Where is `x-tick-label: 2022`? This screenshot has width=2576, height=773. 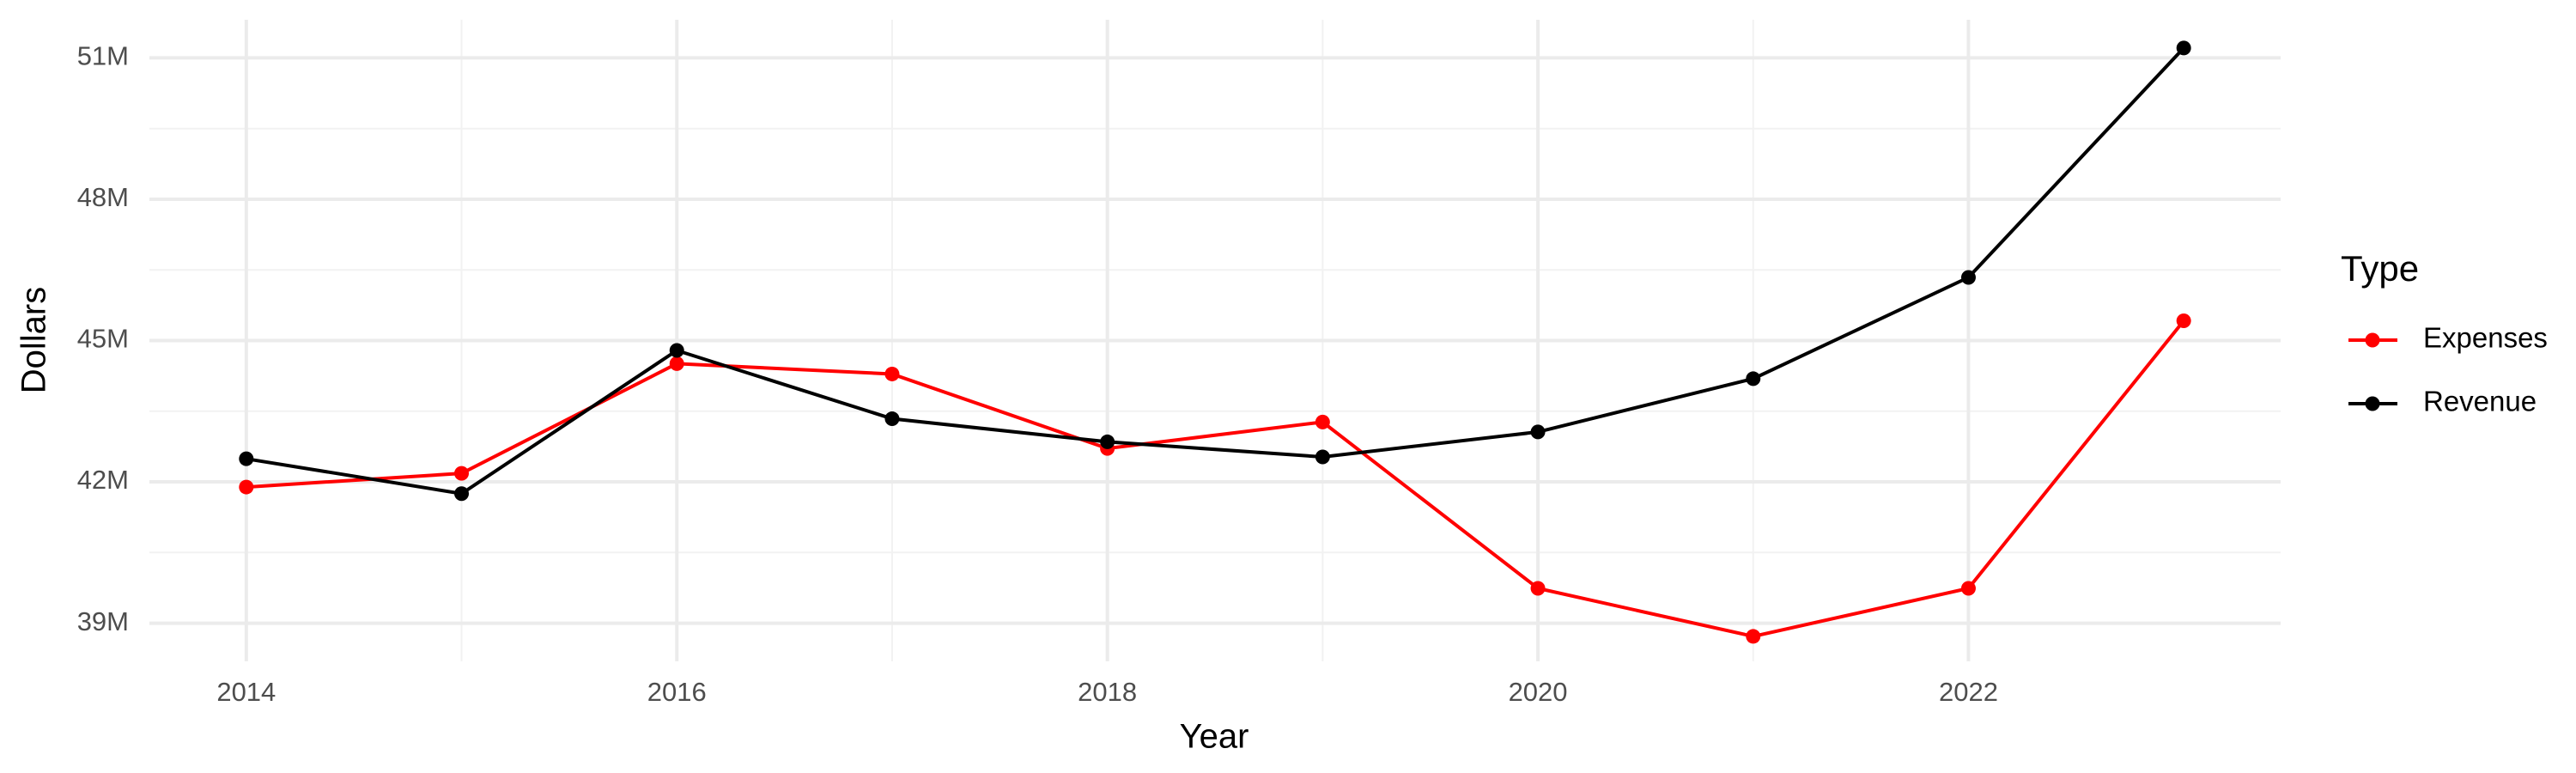 x-tick-label: 2022 is located at coordinates (1968, 692).